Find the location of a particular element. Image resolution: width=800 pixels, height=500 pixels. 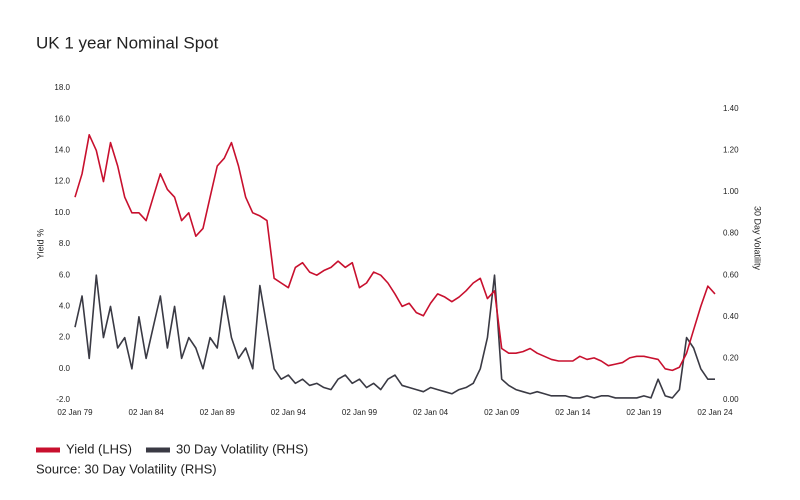

y-tick-label: 18.0 is located at coordinates (62, 87).